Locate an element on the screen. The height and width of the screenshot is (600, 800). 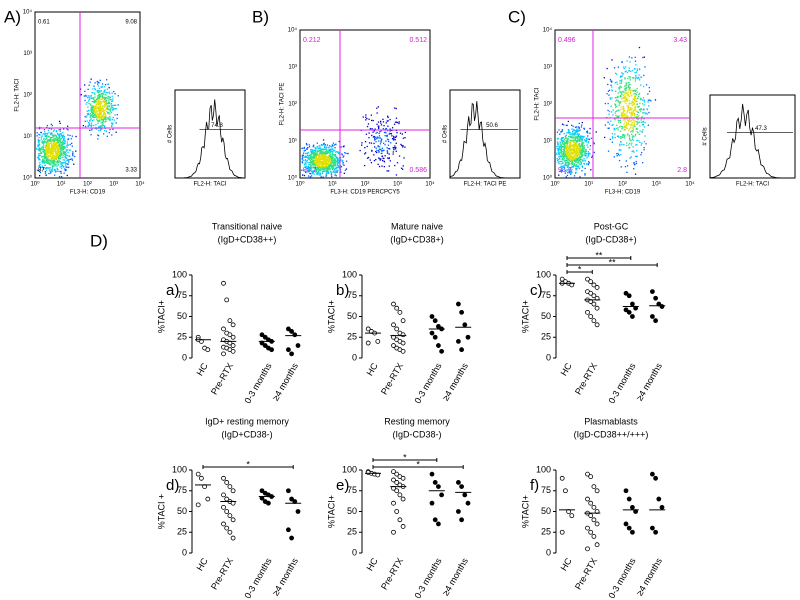
y-tick-label: 10¹ is located at coordinates (292, 142).